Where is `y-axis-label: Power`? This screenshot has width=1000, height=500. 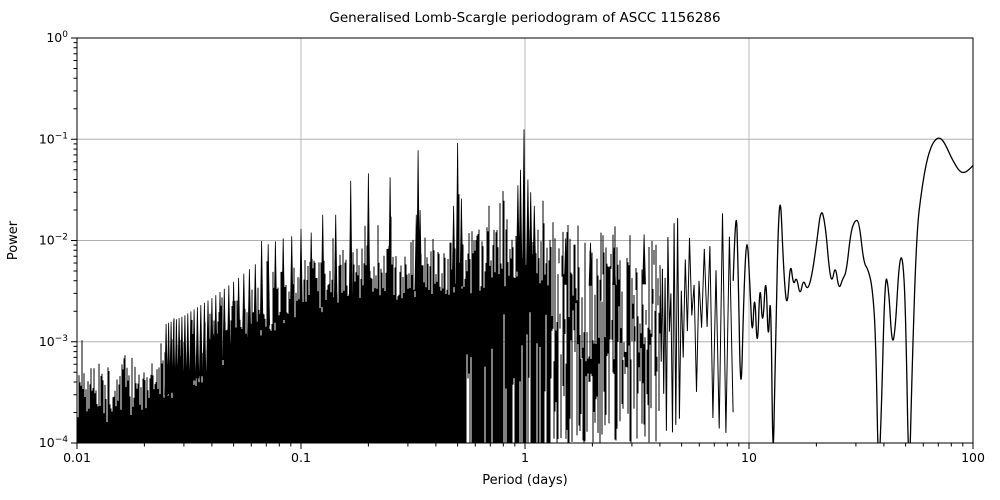 y-axis-label: Power is located at coordinates (13, 240).